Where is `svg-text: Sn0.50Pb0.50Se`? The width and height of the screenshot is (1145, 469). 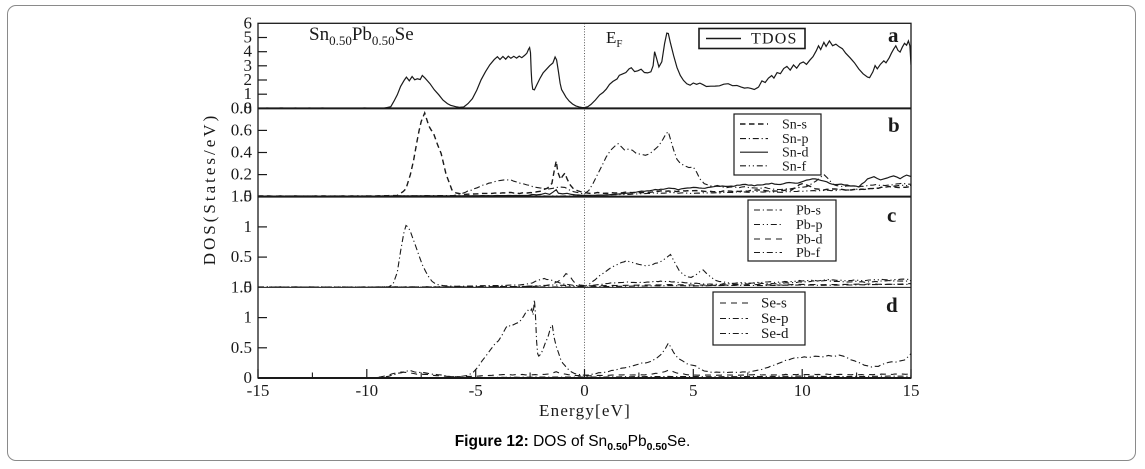
svg-text: Sn0.50Pb0.50Se is located at coordinates (361, 36).